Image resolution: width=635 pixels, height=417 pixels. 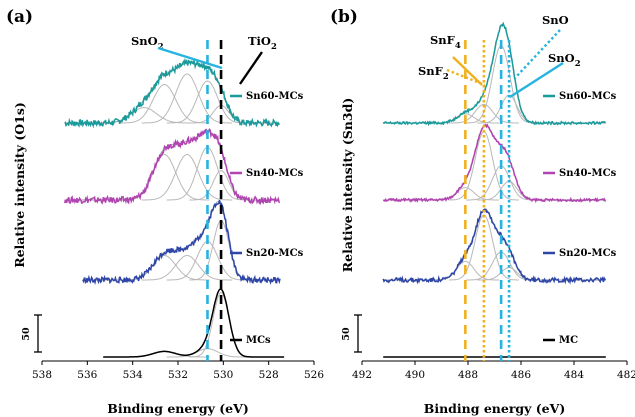 I want to click on x-tick-label: 530, so click(x=223, y=375).